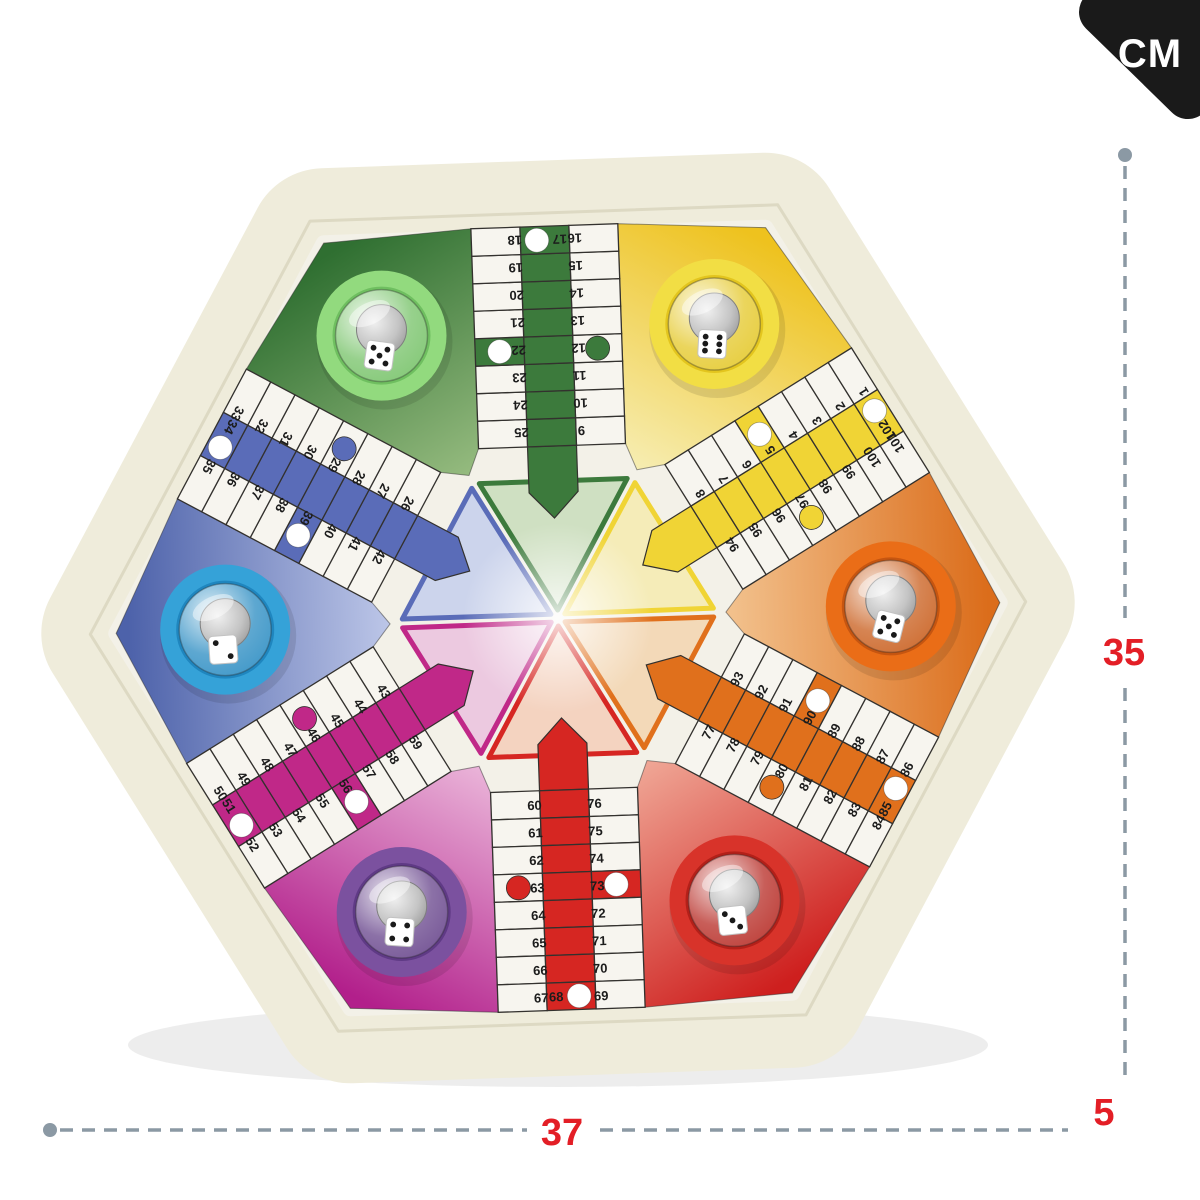  Describe the element at coordinates (535, 832) in the screenshot. I see `svg-text: 61` at that location.